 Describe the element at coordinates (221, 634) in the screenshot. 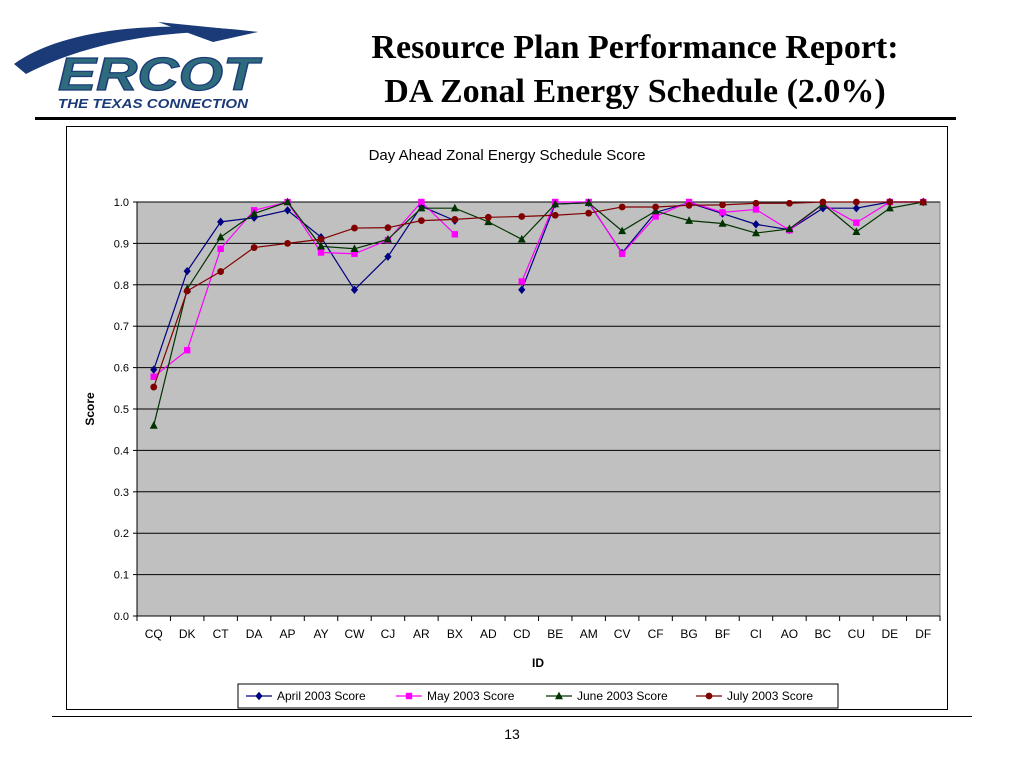

I see `x-tick-label: CT` at that location.